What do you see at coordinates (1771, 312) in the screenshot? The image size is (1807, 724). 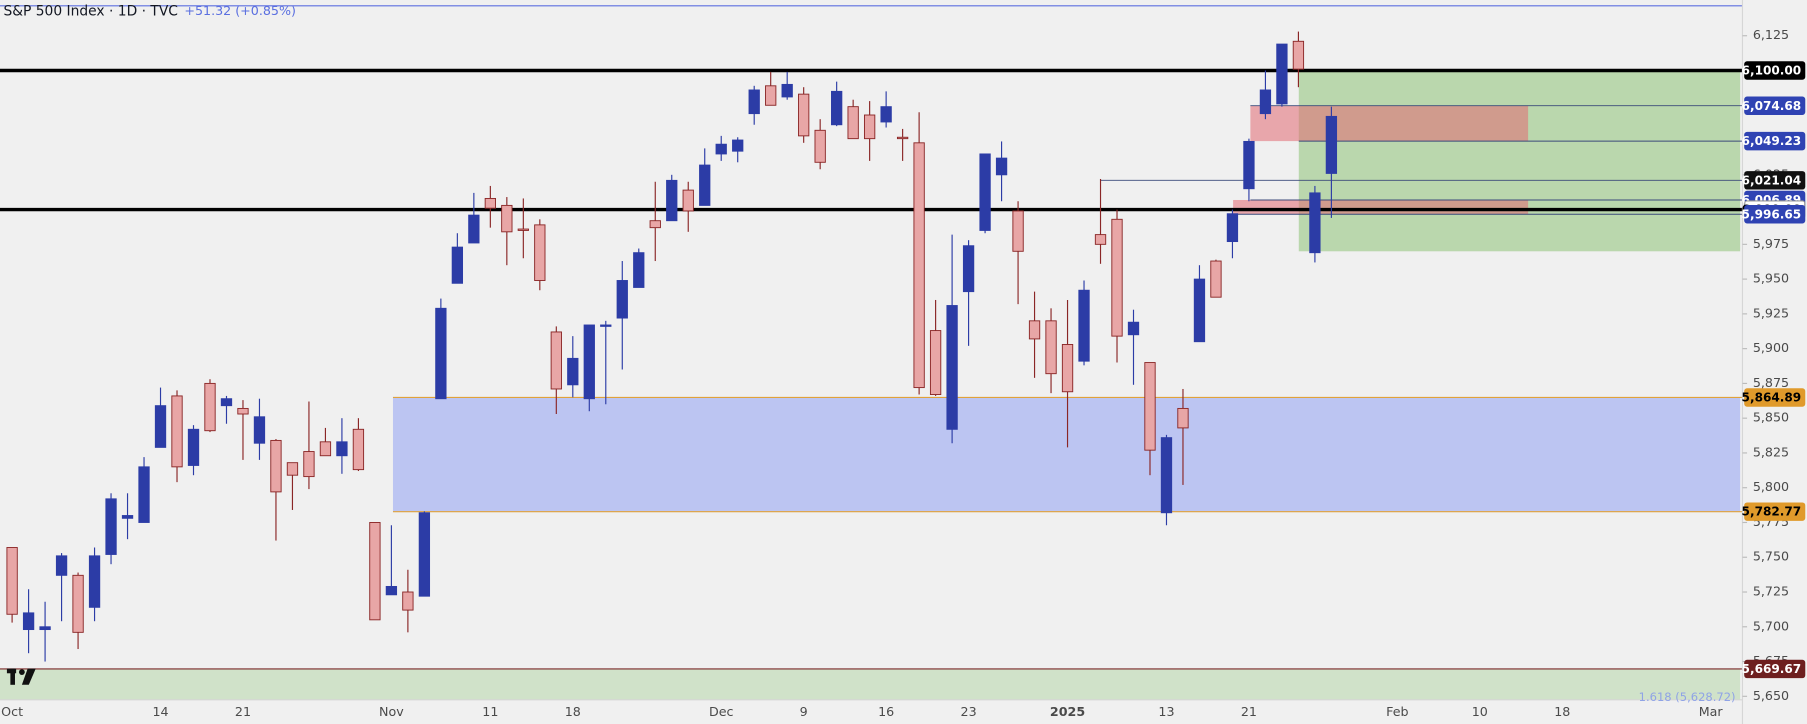 I see `y-tick-label: 5,925` at bounding box center [1771, 312].